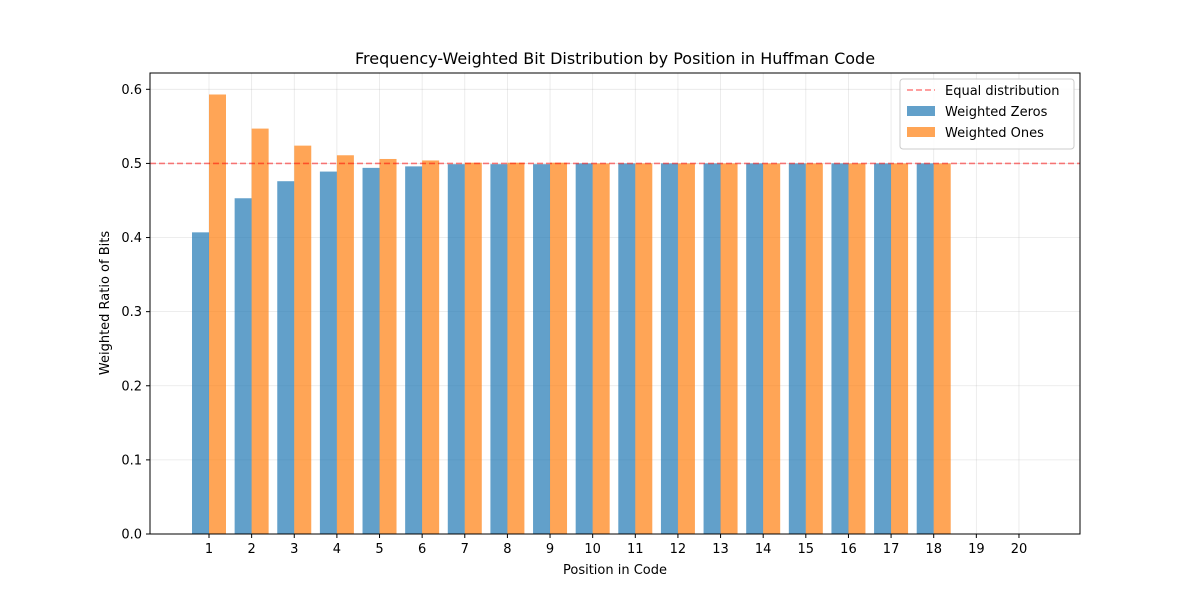 The height and width of the screenshot is (600, 1200). I want to click on x-axis-label: Position in Code, so click(615, 570).